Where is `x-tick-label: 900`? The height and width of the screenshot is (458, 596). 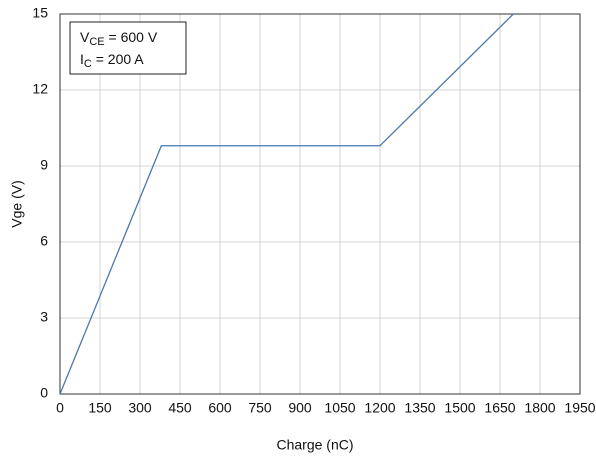
x-tick-label: 900 is located at coordinates (300, 408).